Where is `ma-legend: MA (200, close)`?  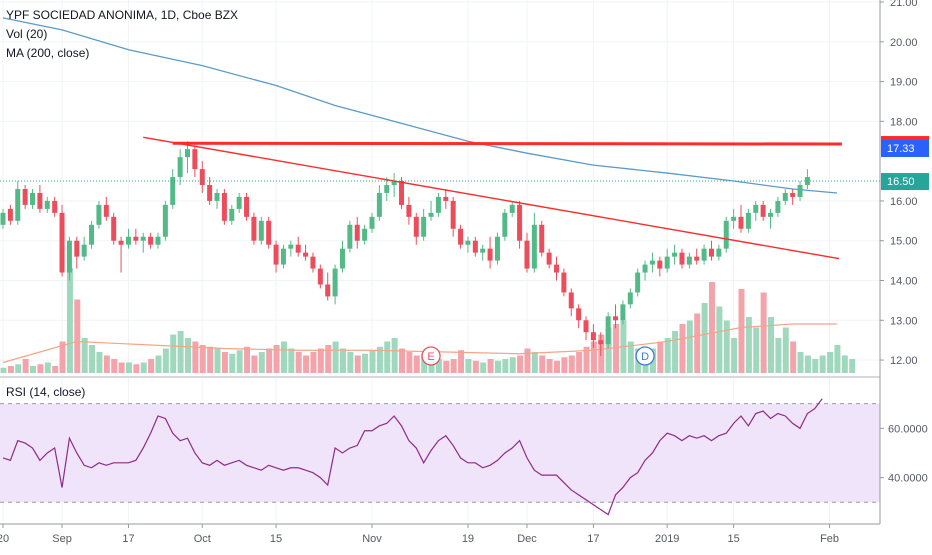 ma-legend: MA (200, close) is located at coordinates (48, 53).